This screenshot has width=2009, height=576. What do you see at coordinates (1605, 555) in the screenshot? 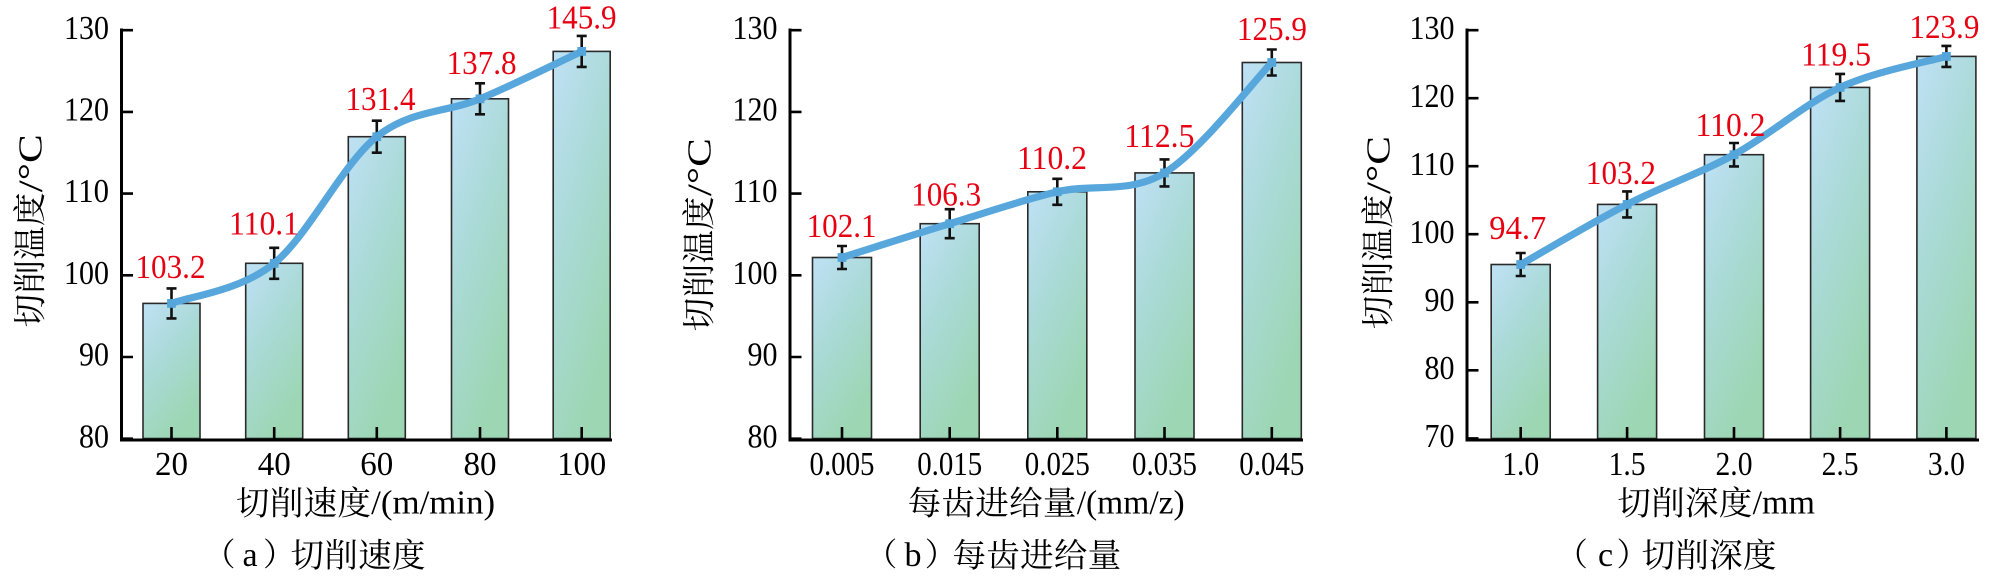
I see `svg-text: c` at bounding box center [1605, 555].